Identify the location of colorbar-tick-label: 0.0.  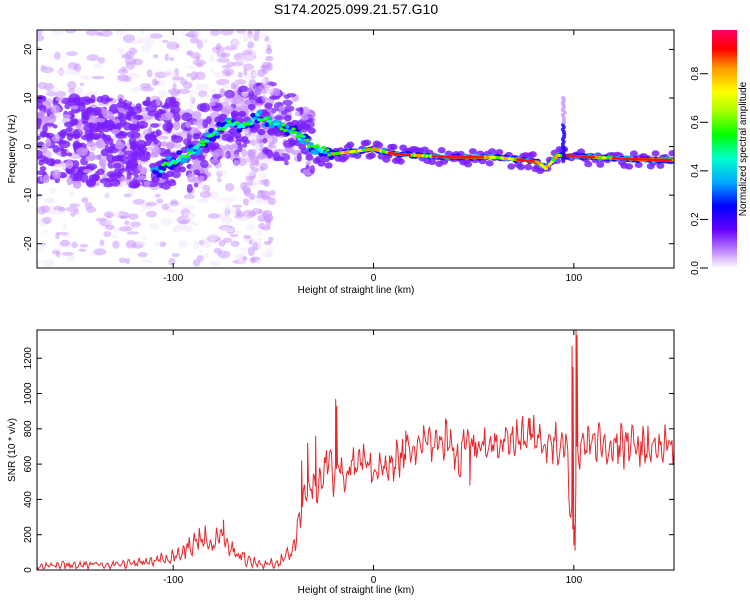
(695, 268).